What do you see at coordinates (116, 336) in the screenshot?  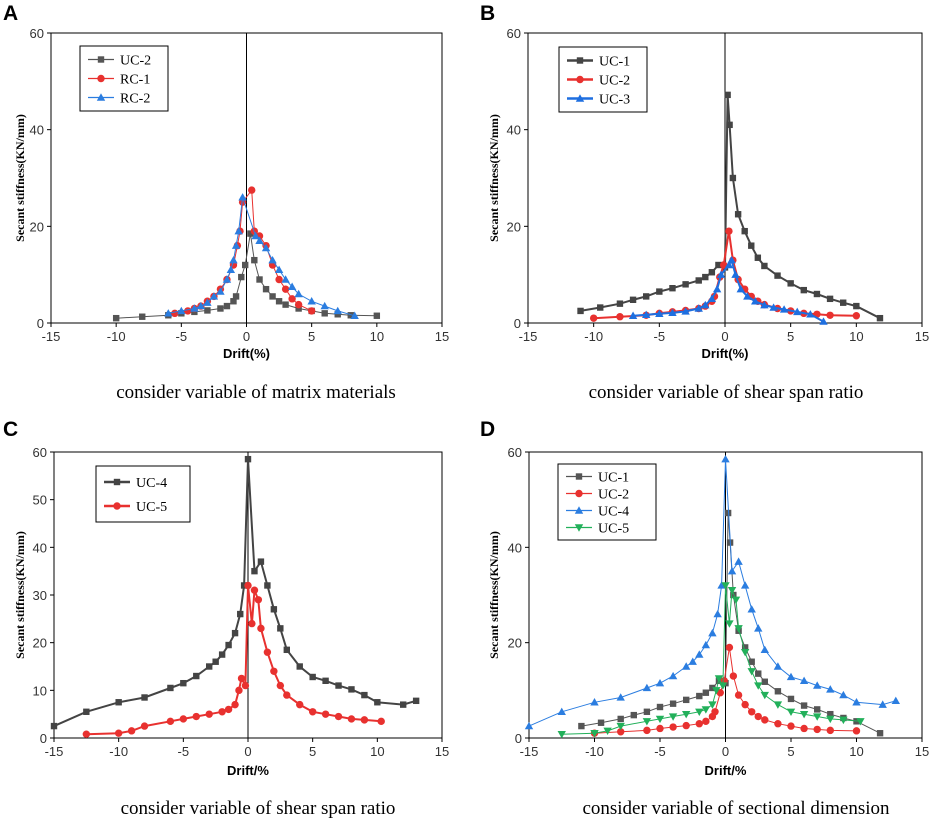 I see `x-tick-label: -10` at bounding box center [116, 336].